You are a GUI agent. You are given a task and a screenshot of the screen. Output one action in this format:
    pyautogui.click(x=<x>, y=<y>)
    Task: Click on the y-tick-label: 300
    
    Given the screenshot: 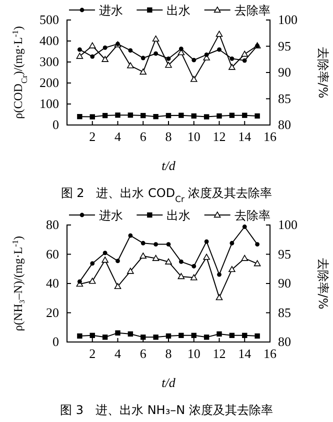 What is the action you would take?
    pyautogui.click(x=49, y=62)
    